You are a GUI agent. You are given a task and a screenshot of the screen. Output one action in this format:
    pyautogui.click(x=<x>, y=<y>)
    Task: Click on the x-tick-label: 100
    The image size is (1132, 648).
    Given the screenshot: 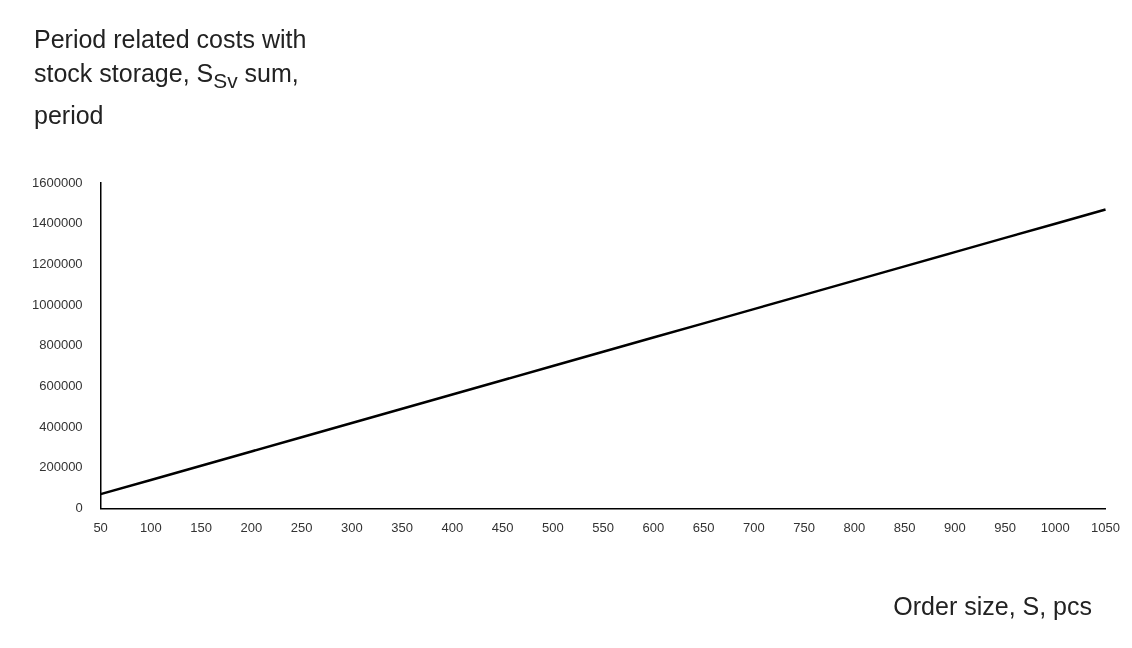 What is the action you would take?
    pyautogui.click(x=151, y=527)
    